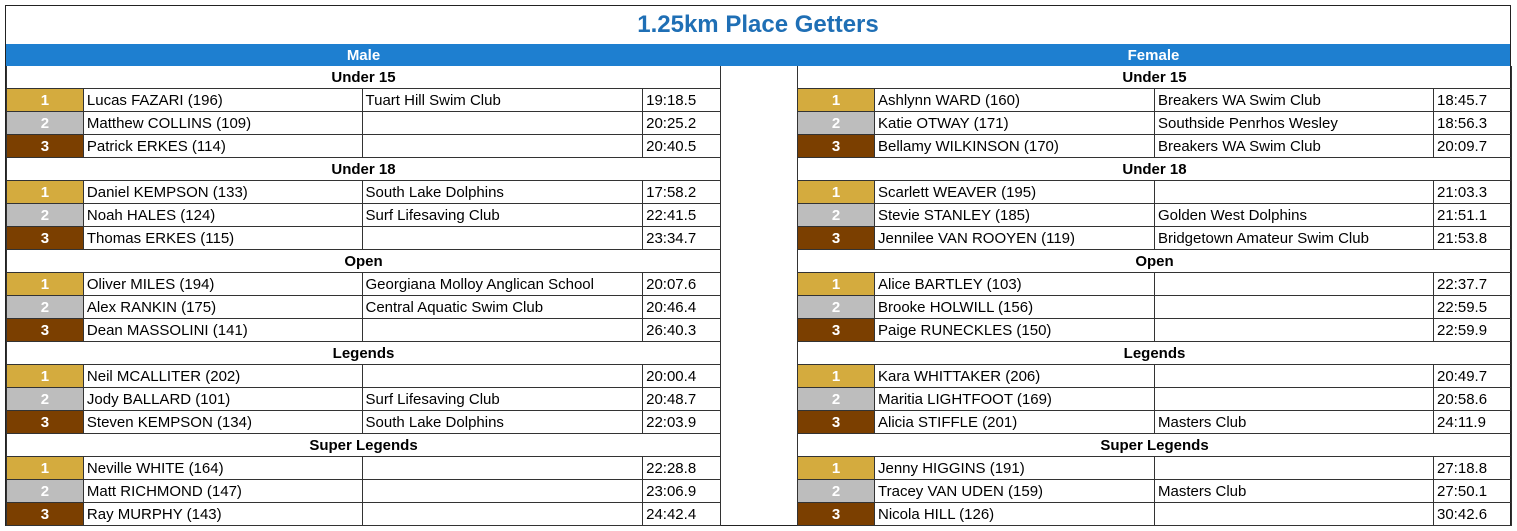  Describe the element at coordinates (1294, 123) in the screenshot. I see `club-name: Southside Penrhos Wesley` at that location.